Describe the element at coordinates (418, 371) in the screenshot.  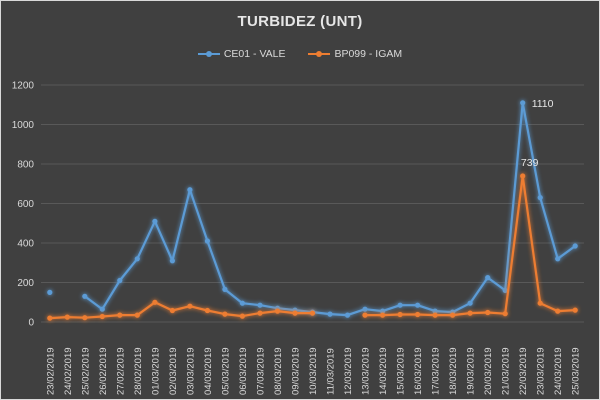
I see `x-tick-label-21: 16/03/2019` at that location.